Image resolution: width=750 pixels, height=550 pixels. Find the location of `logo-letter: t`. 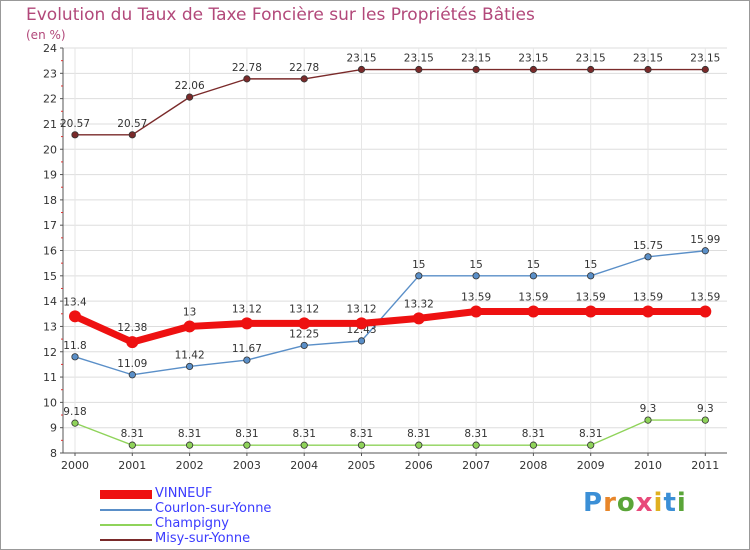

logo-letter: t is located at coordinates (670, 503).